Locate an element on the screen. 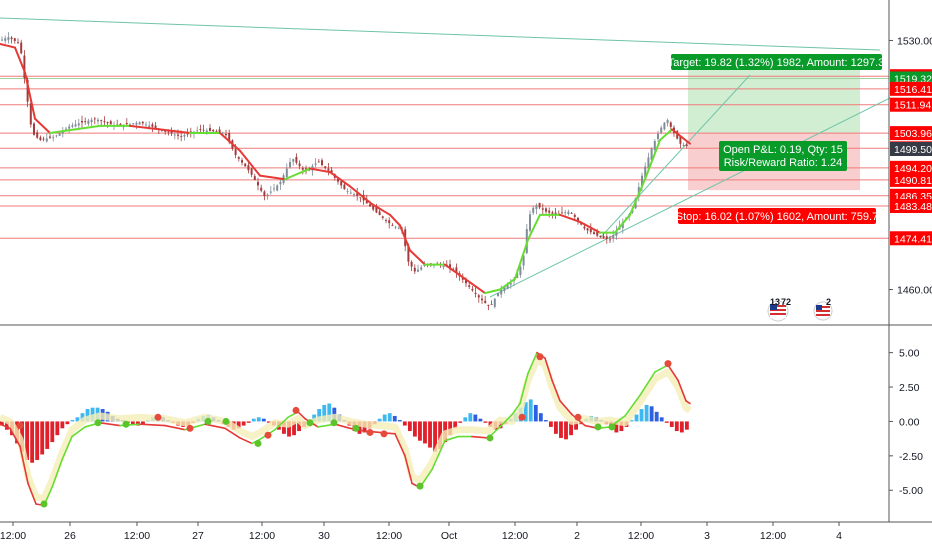  us-flag-icon: 13 72 is located at coordinates (779, 309).